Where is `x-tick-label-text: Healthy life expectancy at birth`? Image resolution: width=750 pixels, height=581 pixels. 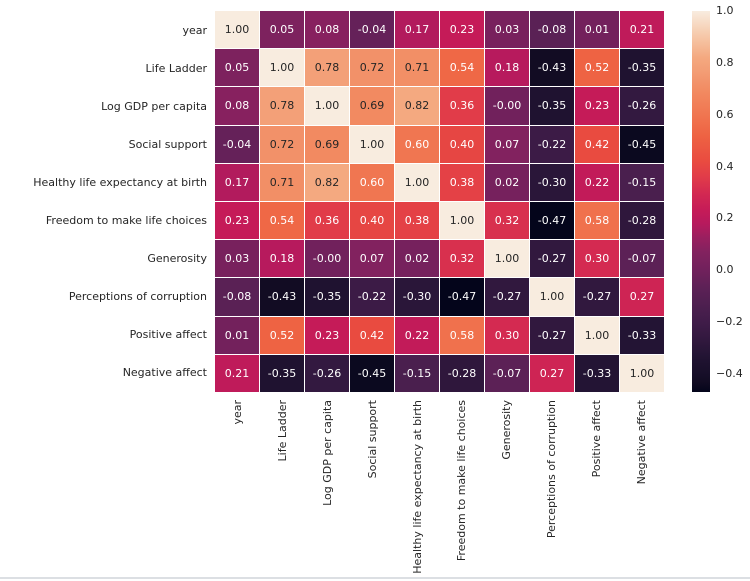
x-tick-label-text: Healthy life expectancy at birth is located at coordinates (417, 487).